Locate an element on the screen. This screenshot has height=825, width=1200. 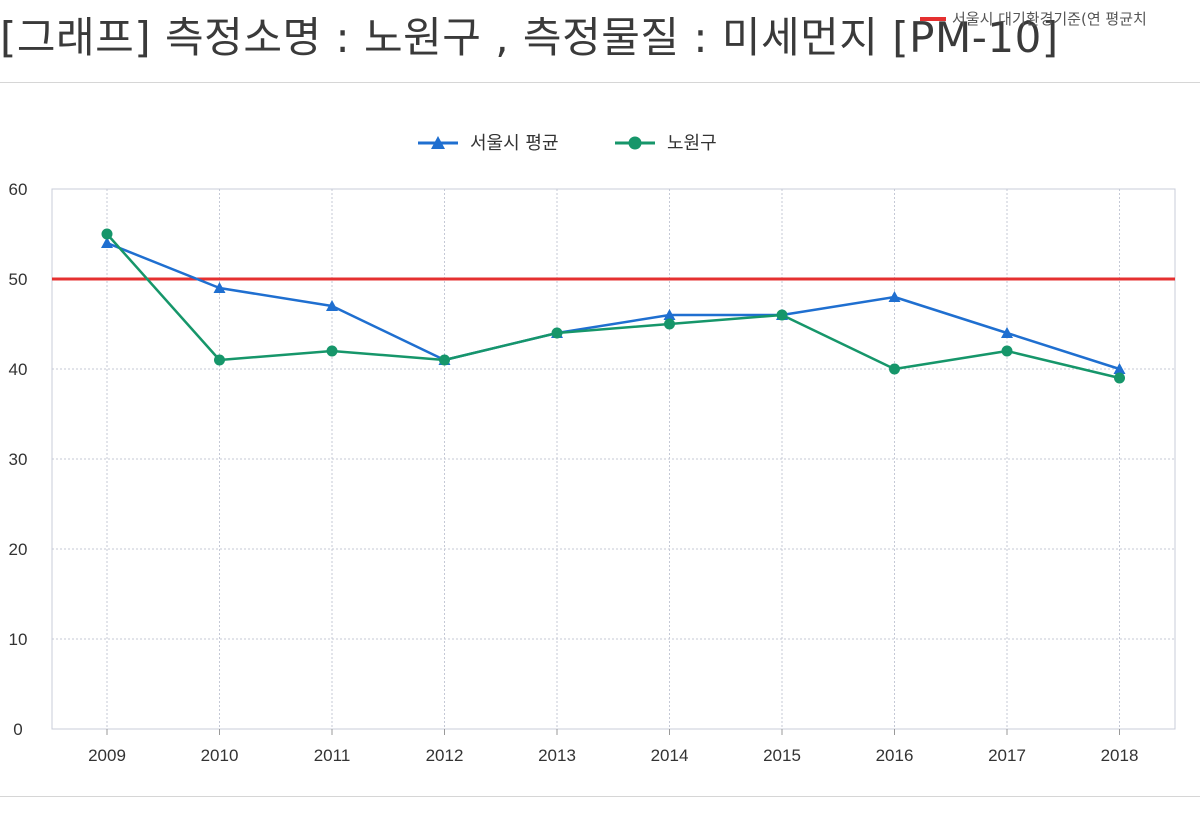
top-divider is located at coordinates (600, 82).